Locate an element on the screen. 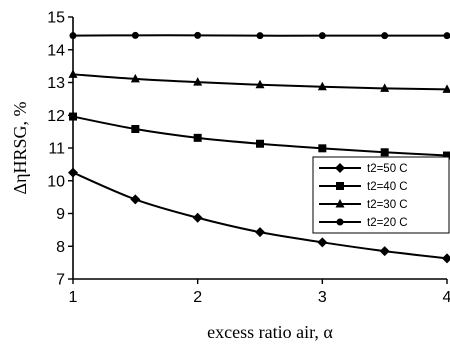  y-axis-title: ΔηHRSG, % is located at coordinates (20, 147).